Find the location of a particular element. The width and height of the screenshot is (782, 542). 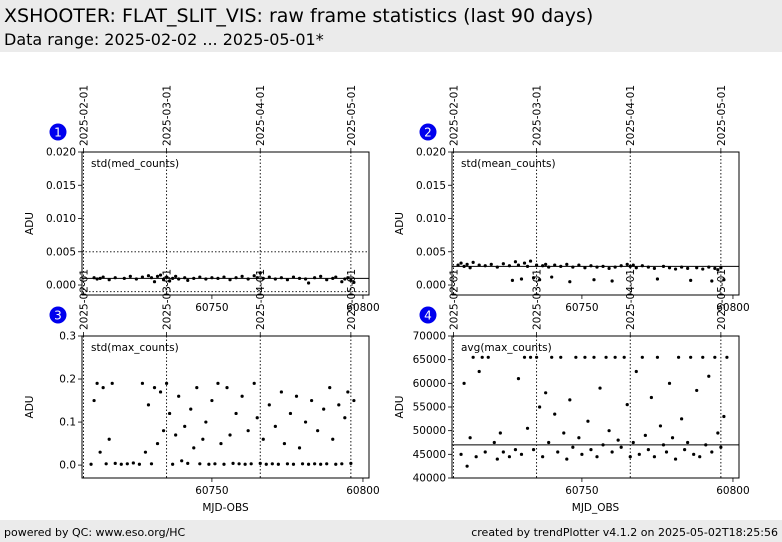

y-tick-label: 65000 is located at coordinates (429, 360).